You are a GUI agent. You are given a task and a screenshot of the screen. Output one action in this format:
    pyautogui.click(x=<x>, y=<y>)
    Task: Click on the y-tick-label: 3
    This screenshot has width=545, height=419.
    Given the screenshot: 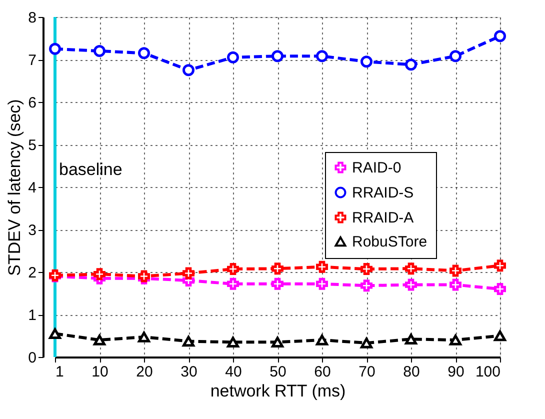 What is the action you would take?
    pyautogui.click(x=32, y=230)
    